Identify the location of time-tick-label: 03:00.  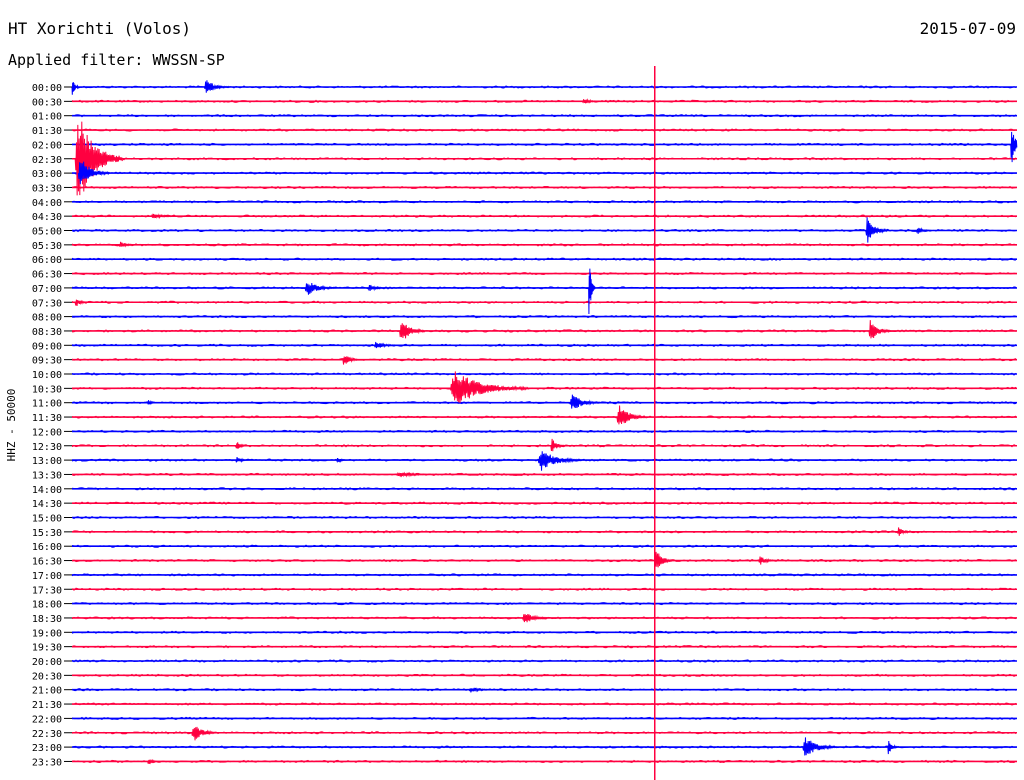
(47, 174).